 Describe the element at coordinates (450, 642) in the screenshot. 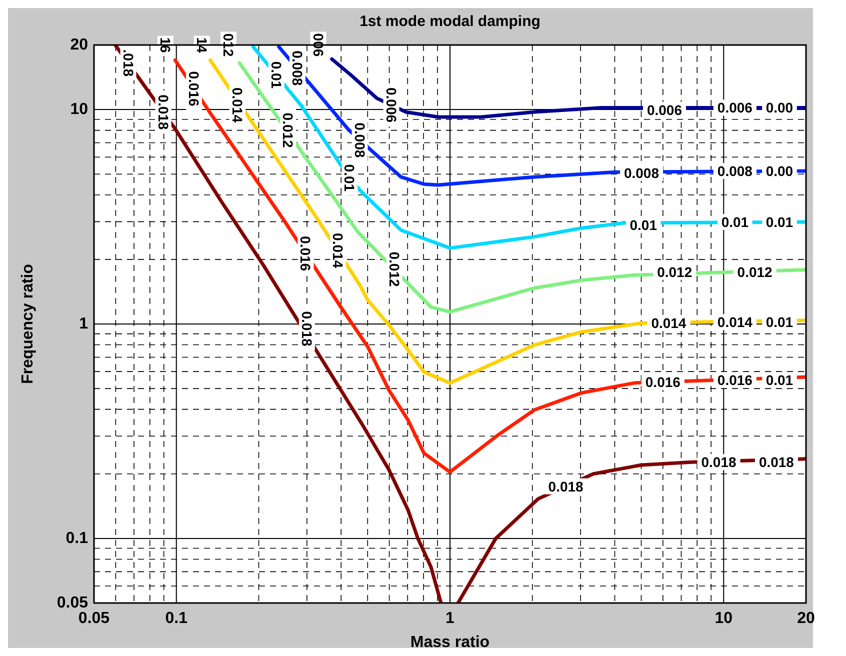

I see `x-axis-title: Mass ratio` at that location.